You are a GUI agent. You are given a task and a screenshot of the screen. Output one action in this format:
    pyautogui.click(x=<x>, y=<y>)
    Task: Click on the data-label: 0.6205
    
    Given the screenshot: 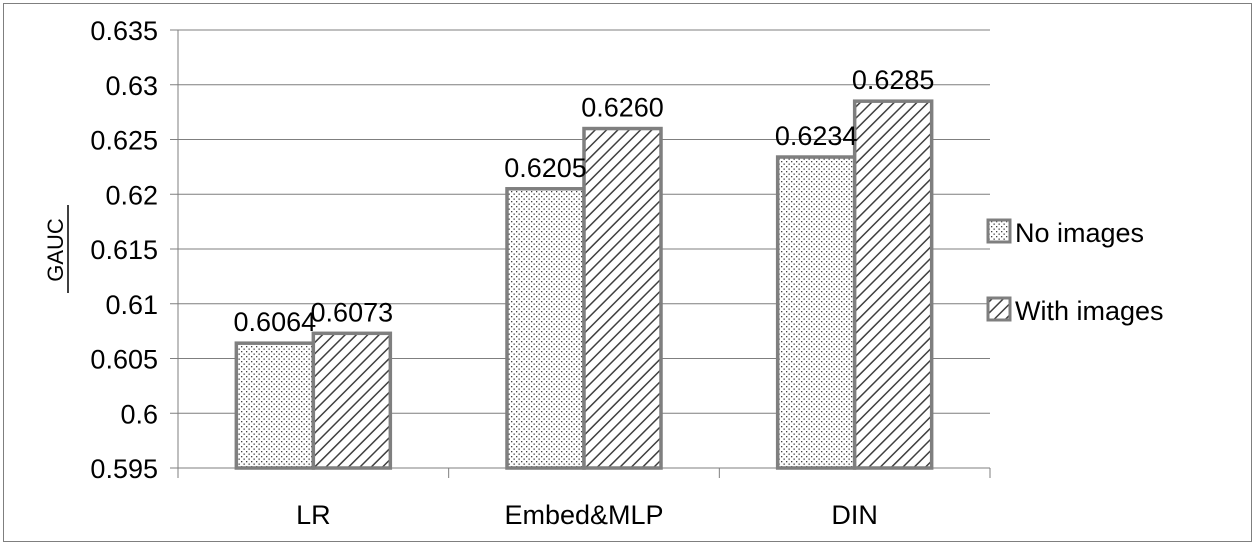 What is the action you would take?
    pyautogui.click(x=545, y=168)
    